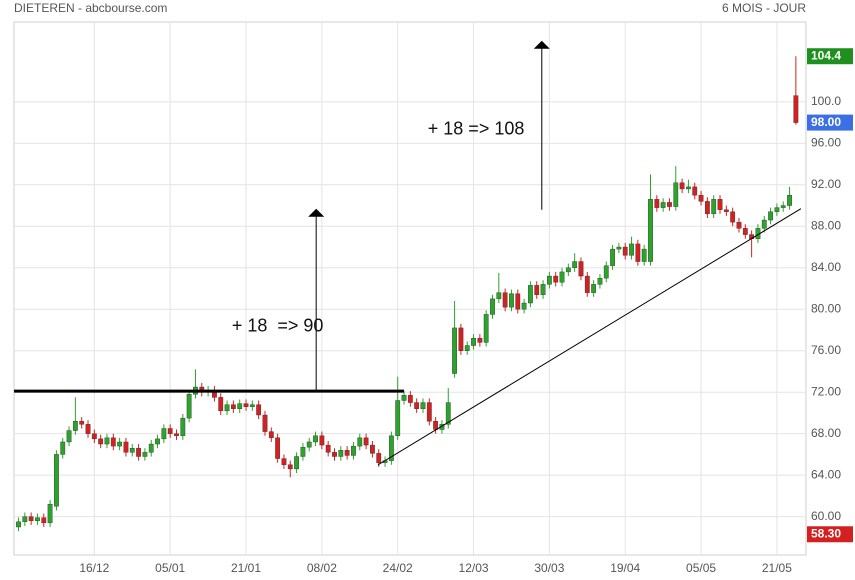  What do you see at coordinates (826, 516) in the screenshot?
I see `y-tick-label: 60.00` at bounding box center [826, 516].